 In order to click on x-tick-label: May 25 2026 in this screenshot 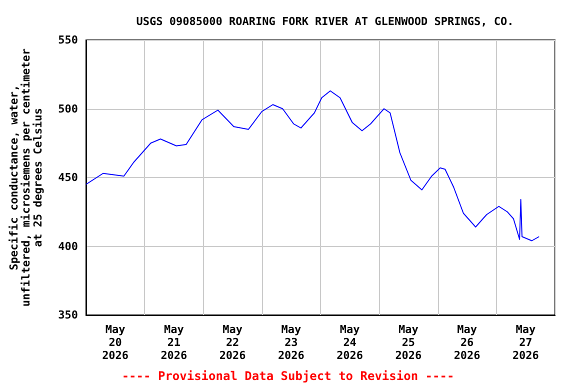, I will do `click(408, 342)`.